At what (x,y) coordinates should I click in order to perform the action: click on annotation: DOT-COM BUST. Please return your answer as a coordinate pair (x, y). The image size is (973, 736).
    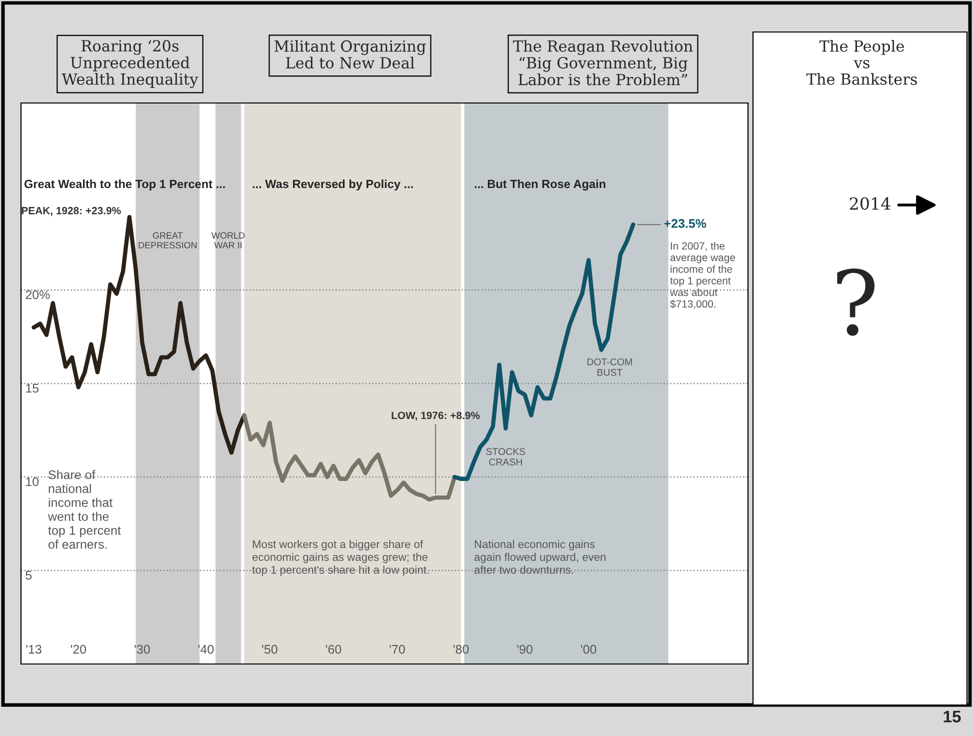
    Looking at the image, I should click on (610, 367).